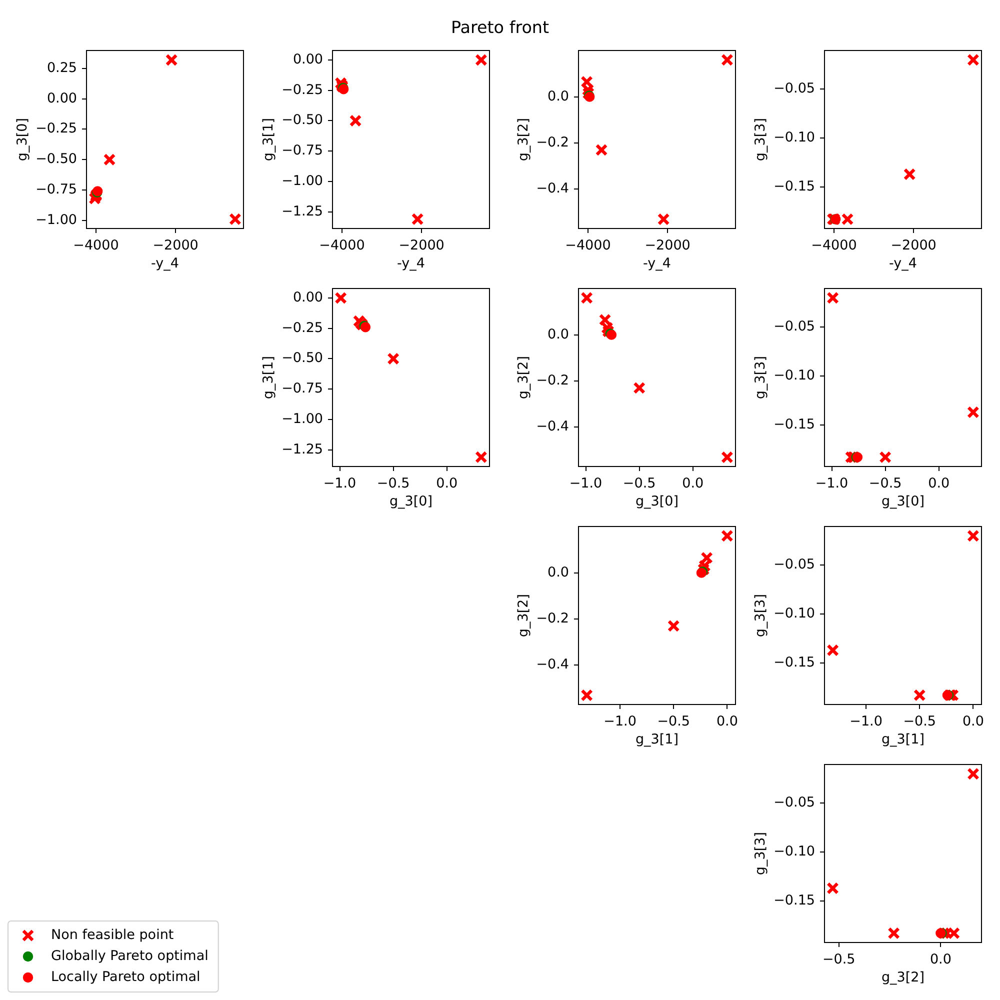 The width and height of the screenshot is (1000, 1000). I want to click on y-tick-label: 0.25, so click(61, 68).